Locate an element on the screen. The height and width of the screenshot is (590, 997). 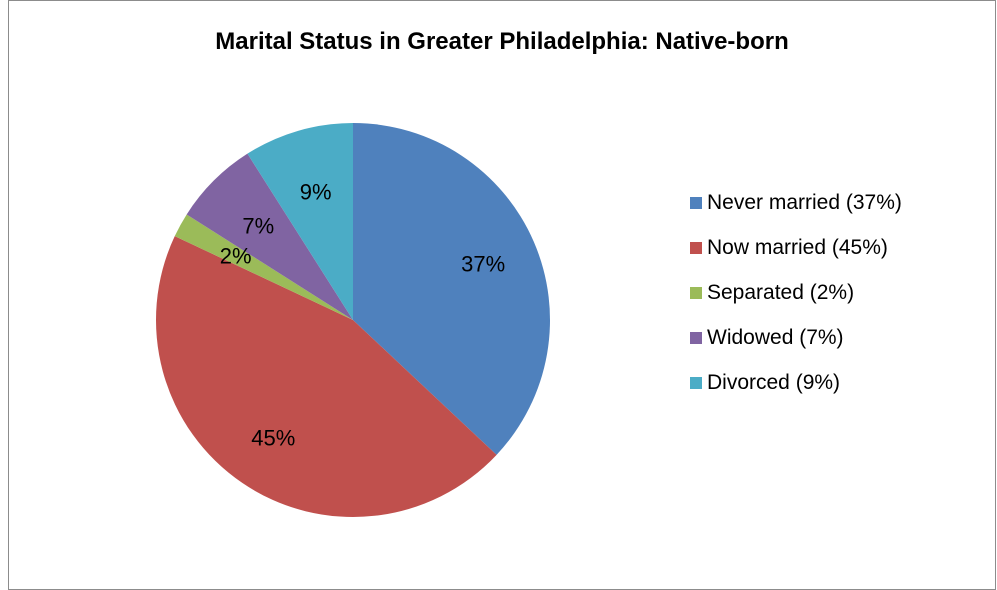
legend-item: Widowed (7%) is located at coordinates (796, 337).